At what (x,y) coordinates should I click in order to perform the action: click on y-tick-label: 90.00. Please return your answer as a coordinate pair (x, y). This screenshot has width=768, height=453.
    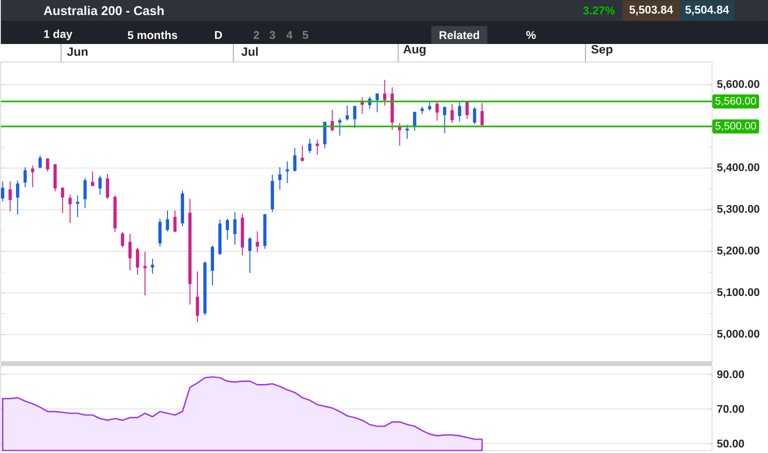
    Looking at the image, I should click on (730, 374).